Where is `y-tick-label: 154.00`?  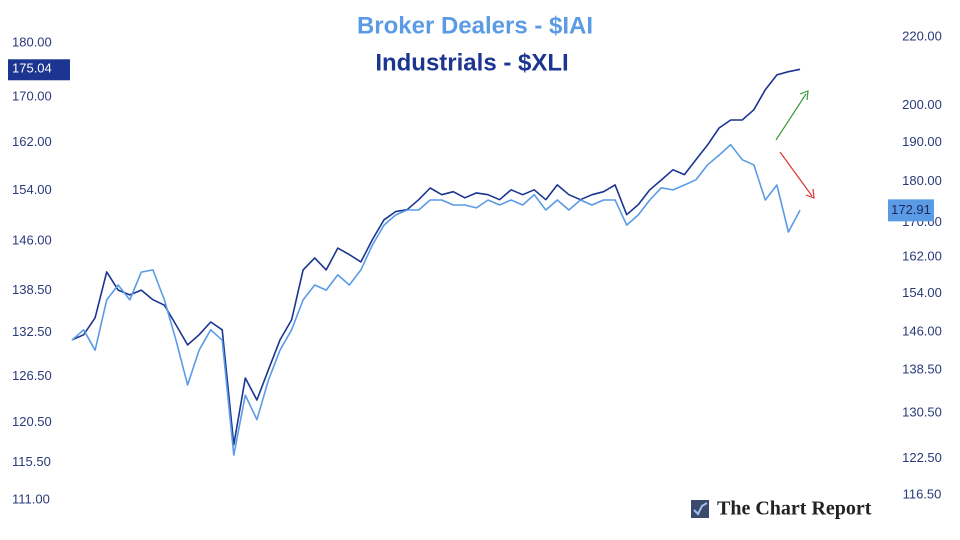 y-tick-label: 154.00 is located at coordinates (32, 189).